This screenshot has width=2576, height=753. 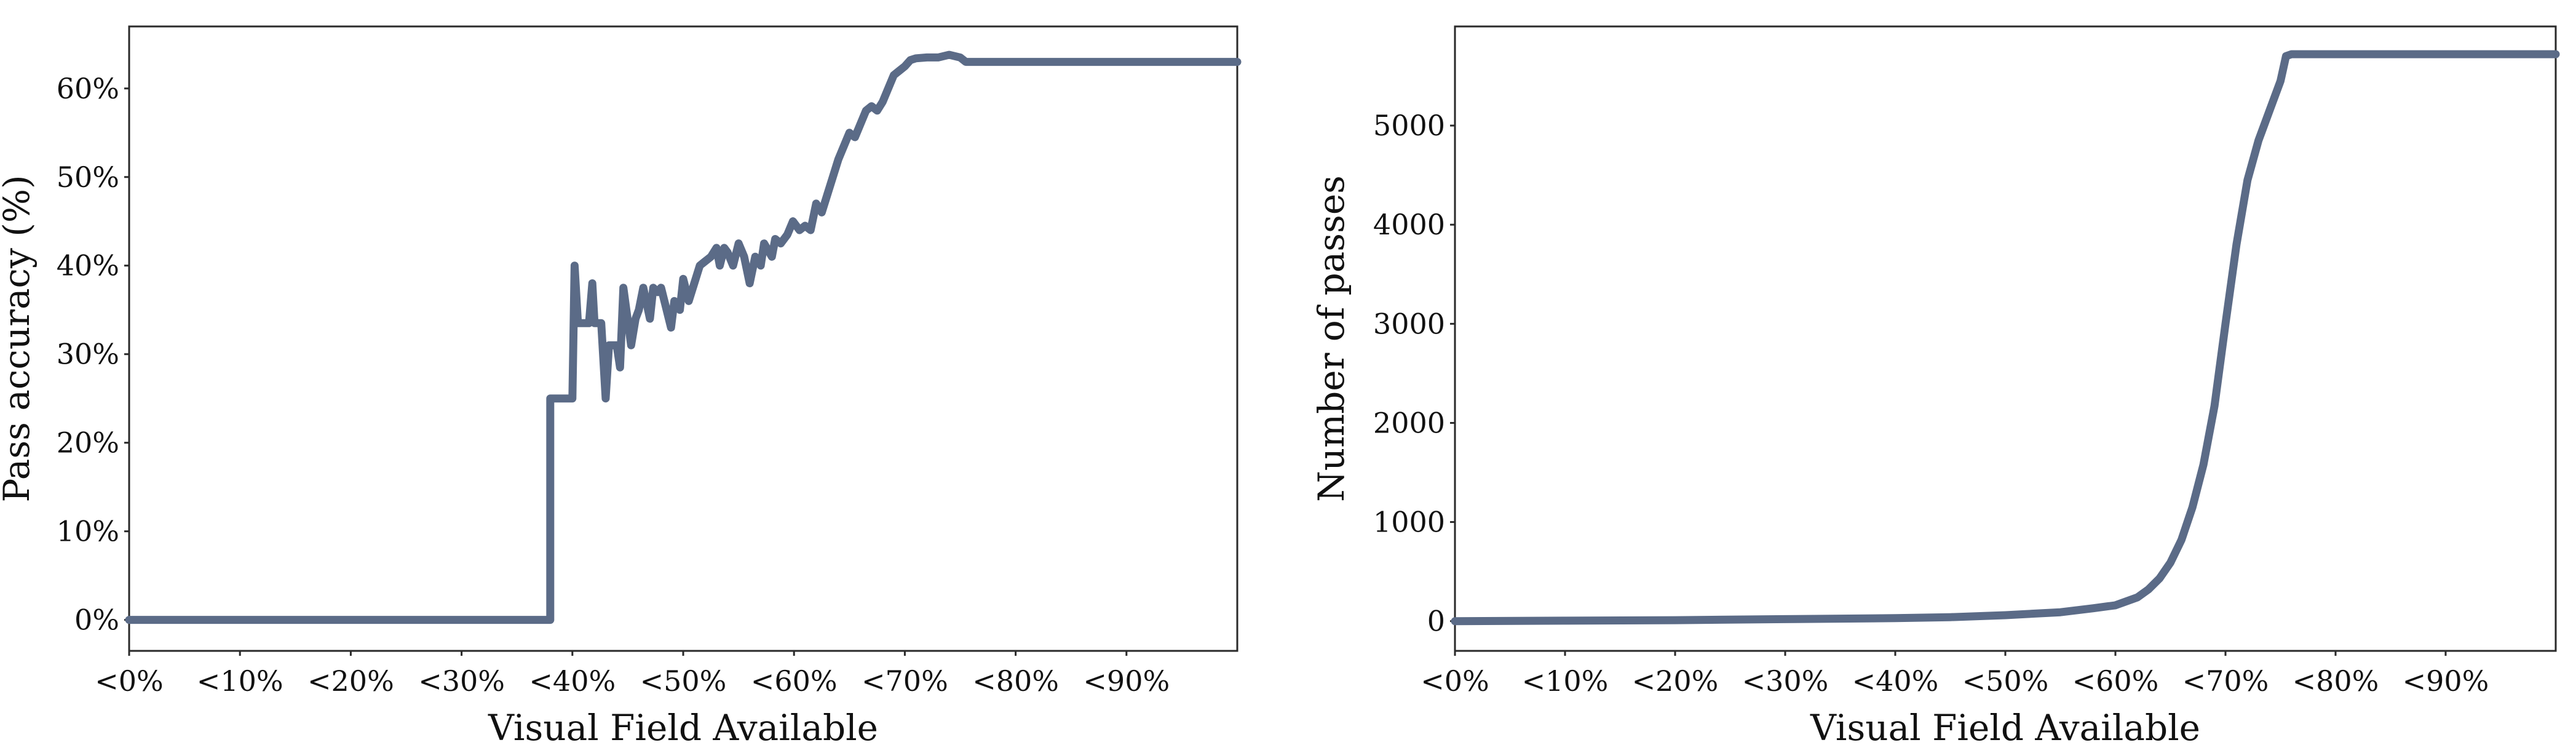 What do you see at coordinates (240, 681) in the screenshot?
I see `pass-accuracy-x-tick-label: <10%` at bounding box center [240, 681].